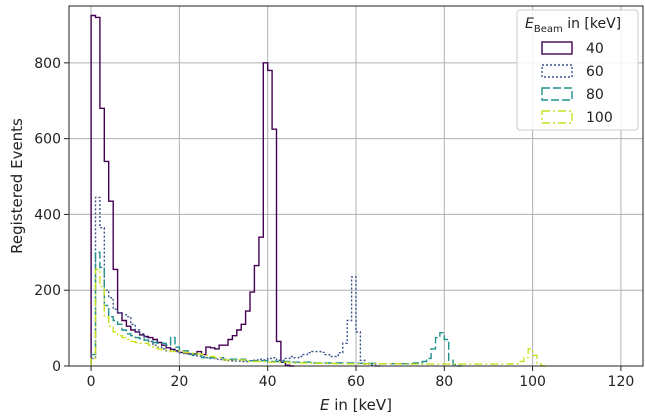 This screenshot has width=645, height=418. I want to click on x-tick-label: 20, so click(179, 382).